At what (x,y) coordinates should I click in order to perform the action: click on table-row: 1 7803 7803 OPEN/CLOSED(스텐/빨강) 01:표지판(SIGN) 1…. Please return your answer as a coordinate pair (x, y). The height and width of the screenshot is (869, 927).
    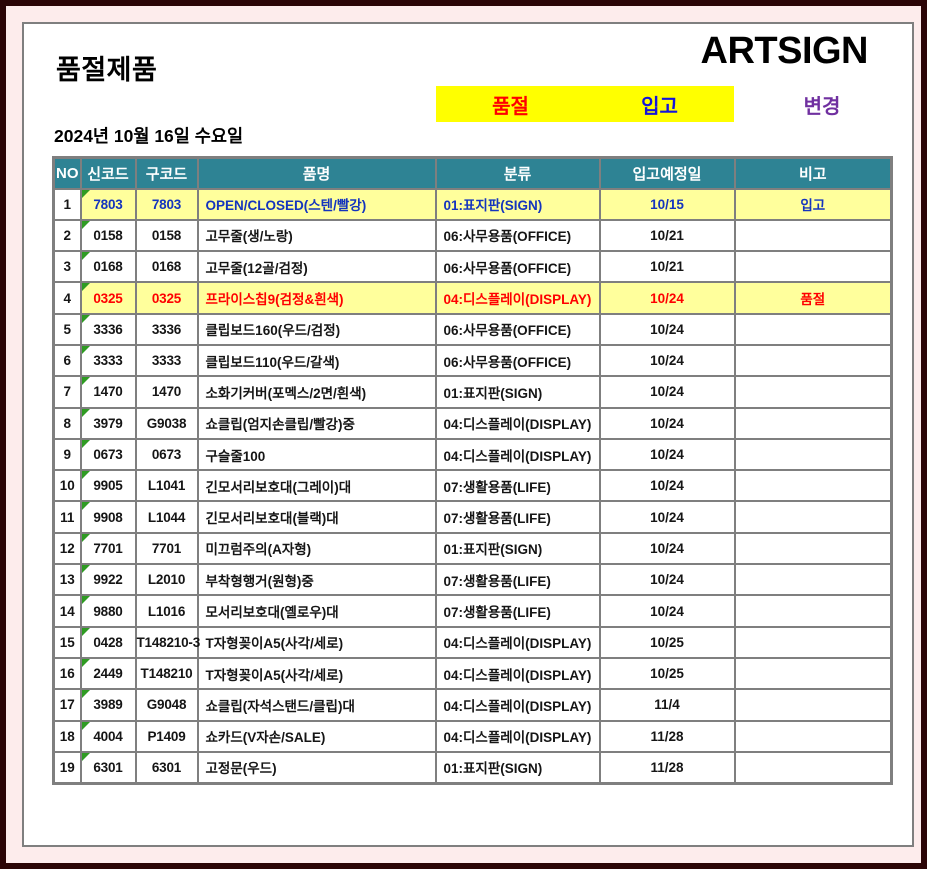
    Looking at the image, I should click on (472, 204).